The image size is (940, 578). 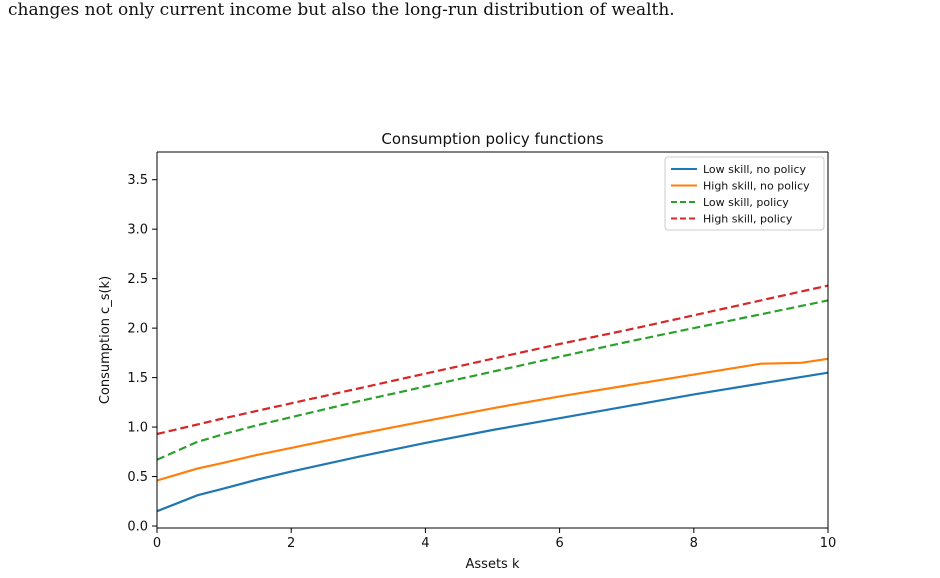 What do you see at coordinates (137, 279) in the screenshot?
I see `y-tick-label: 2.5` at bounding box center [137, 279].